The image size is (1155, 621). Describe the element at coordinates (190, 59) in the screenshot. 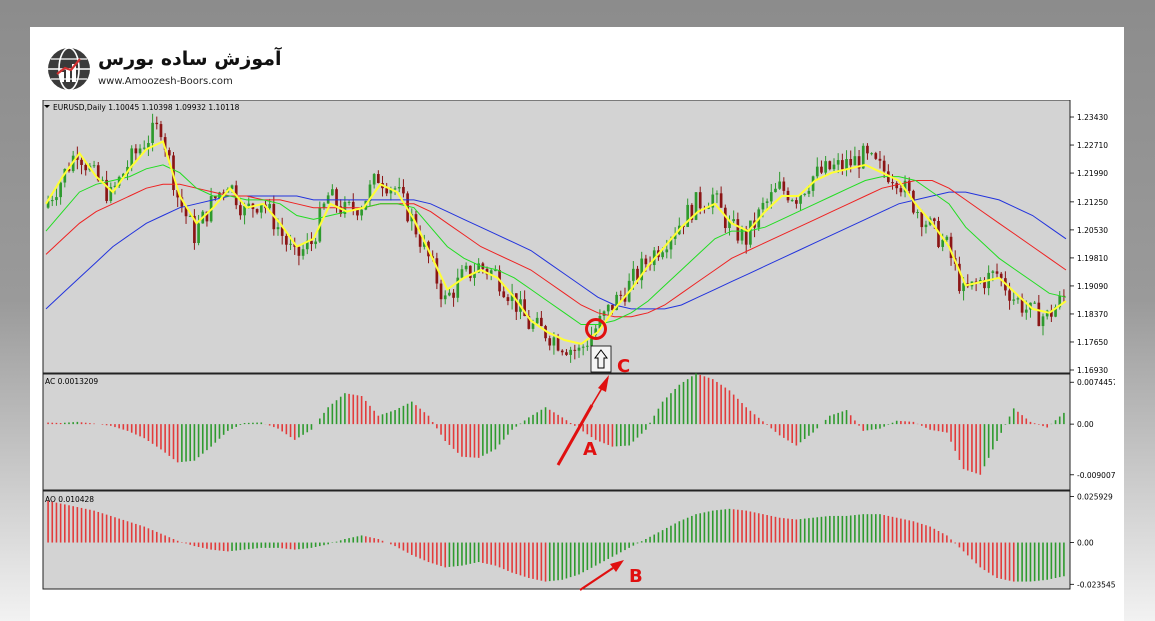

I see `logo-title: آموزش ساده بورس` at that location.